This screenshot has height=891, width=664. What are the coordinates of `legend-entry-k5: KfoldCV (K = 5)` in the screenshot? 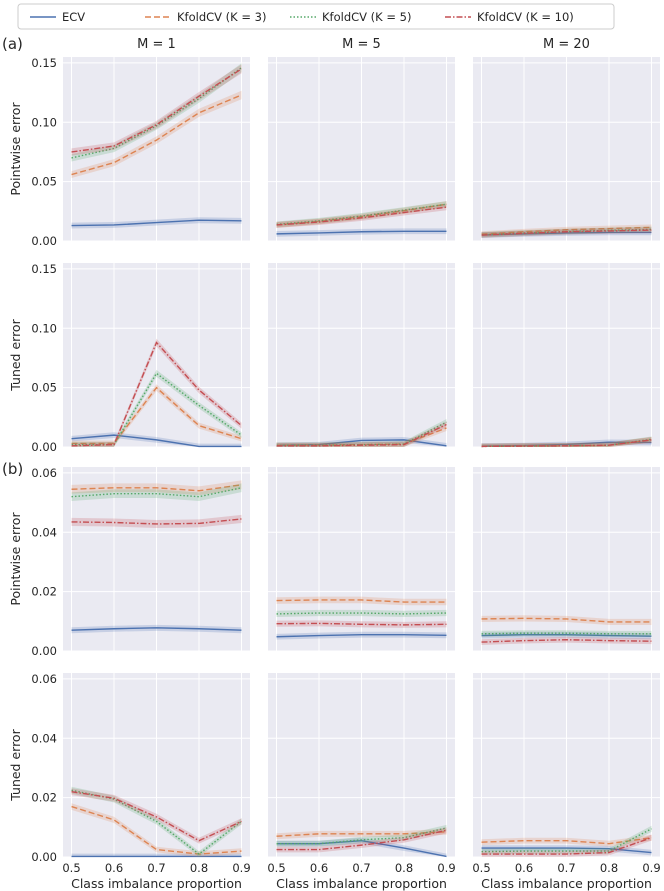 It's located at (350, 17).